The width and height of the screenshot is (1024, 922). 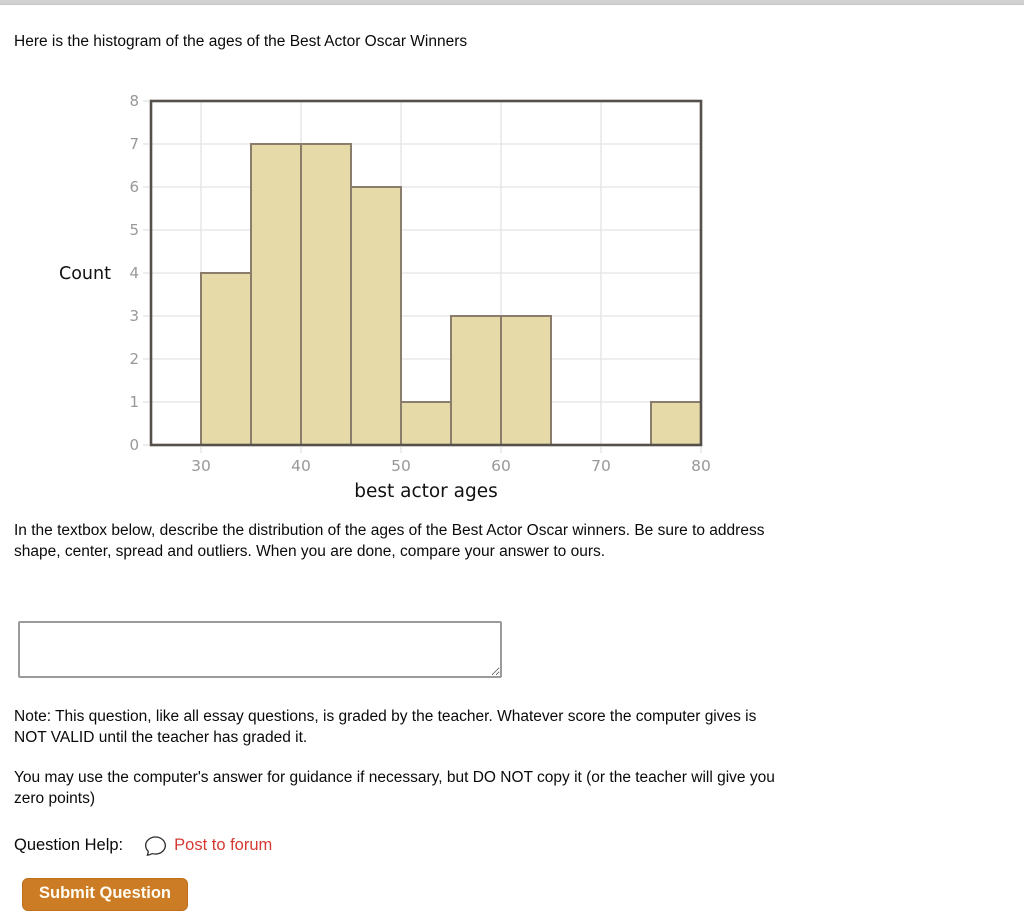 What do you see at coordinates (134, 144) in the screenshot?
I see `svg-text: 7` at bounding box center [134, 144].